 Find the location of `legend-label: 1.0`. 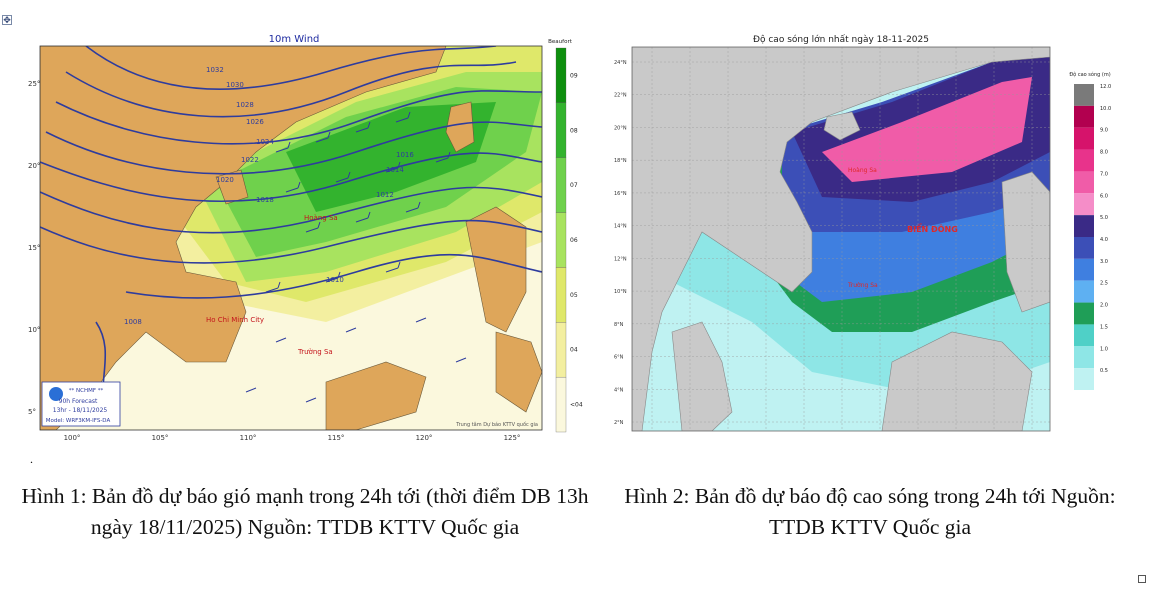

legend-label: 1.0 is located at coordinates (1104, 349).